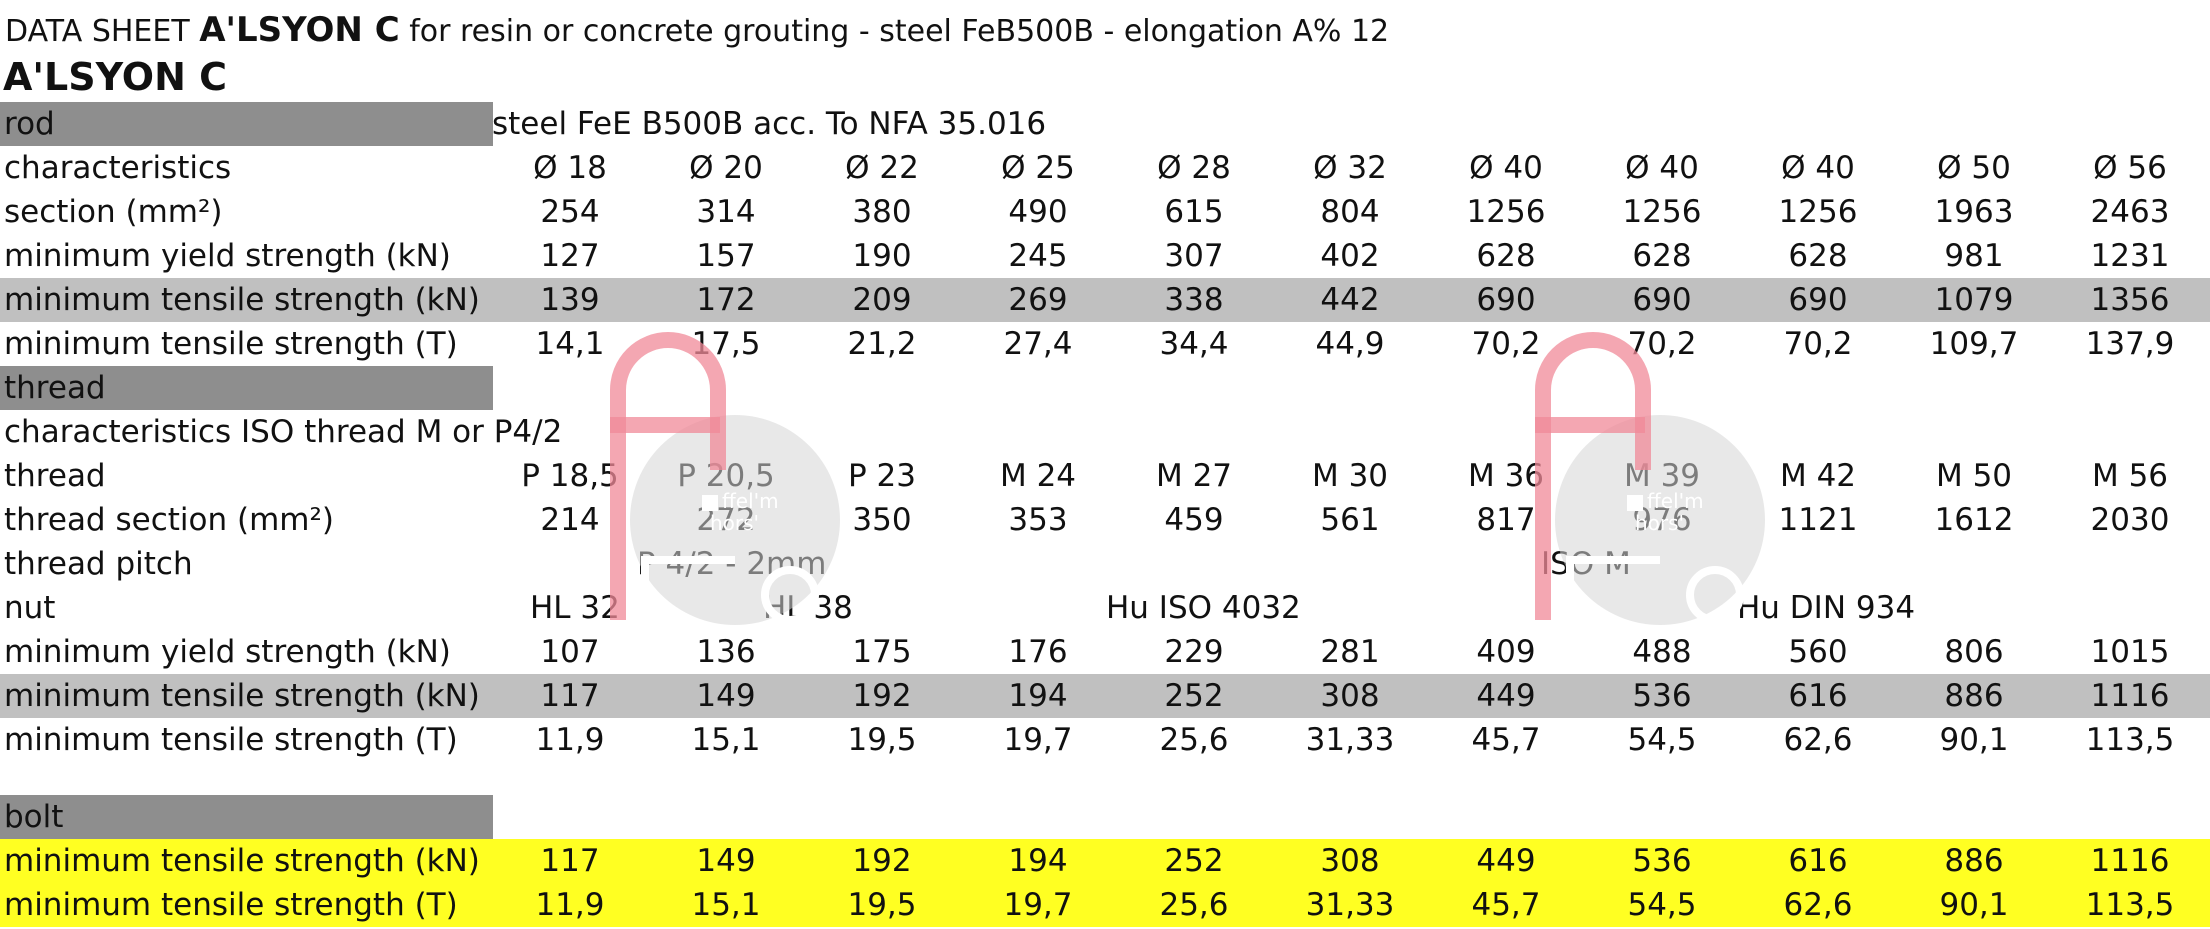  Describe the element at coordinates (1974, 212) in the screenshot. I see `table-cell: 1963` at that location.